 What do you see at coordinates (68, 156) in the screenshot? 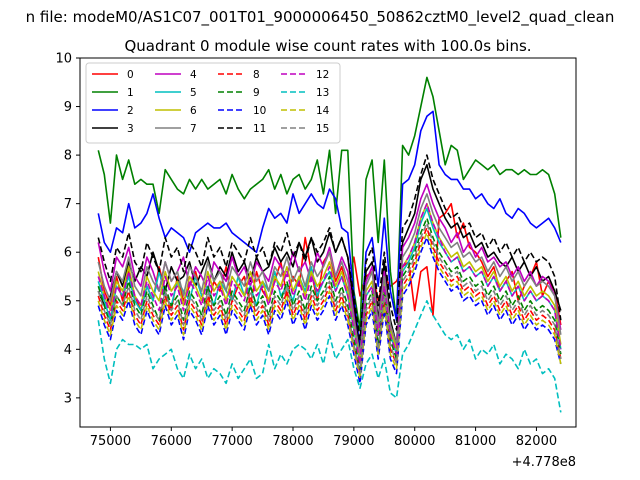
I see `y-tick-label: 8` at bounding box center [68, 156].